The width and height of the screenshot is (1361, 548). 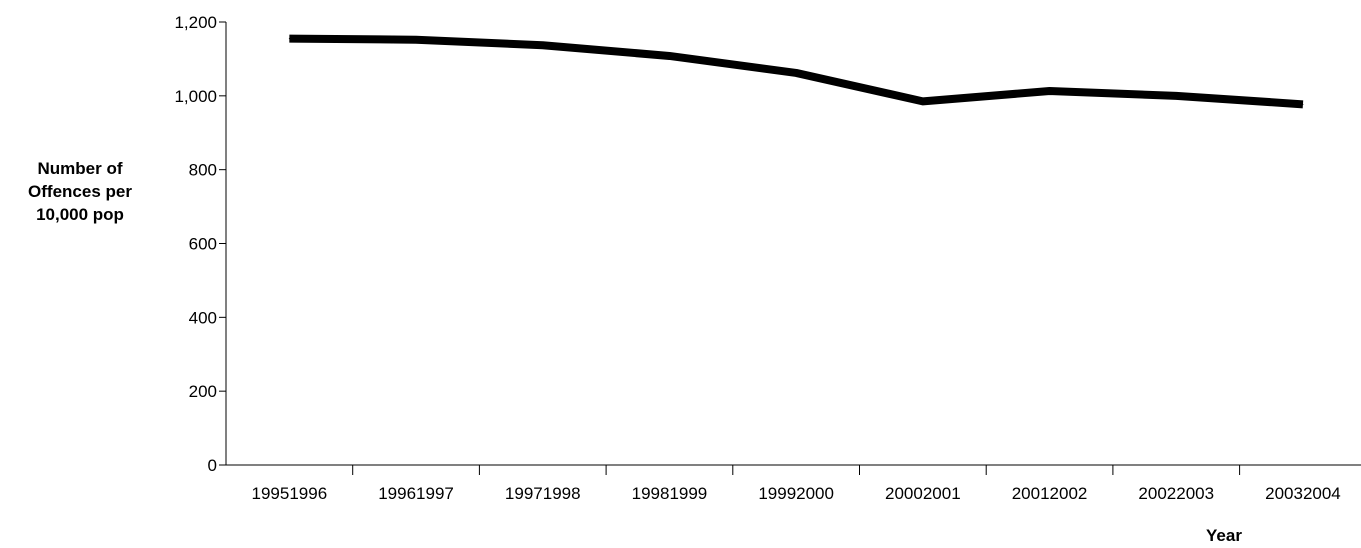 I want to click on y-tick-label: 1,200, so click(x=195, y=22).